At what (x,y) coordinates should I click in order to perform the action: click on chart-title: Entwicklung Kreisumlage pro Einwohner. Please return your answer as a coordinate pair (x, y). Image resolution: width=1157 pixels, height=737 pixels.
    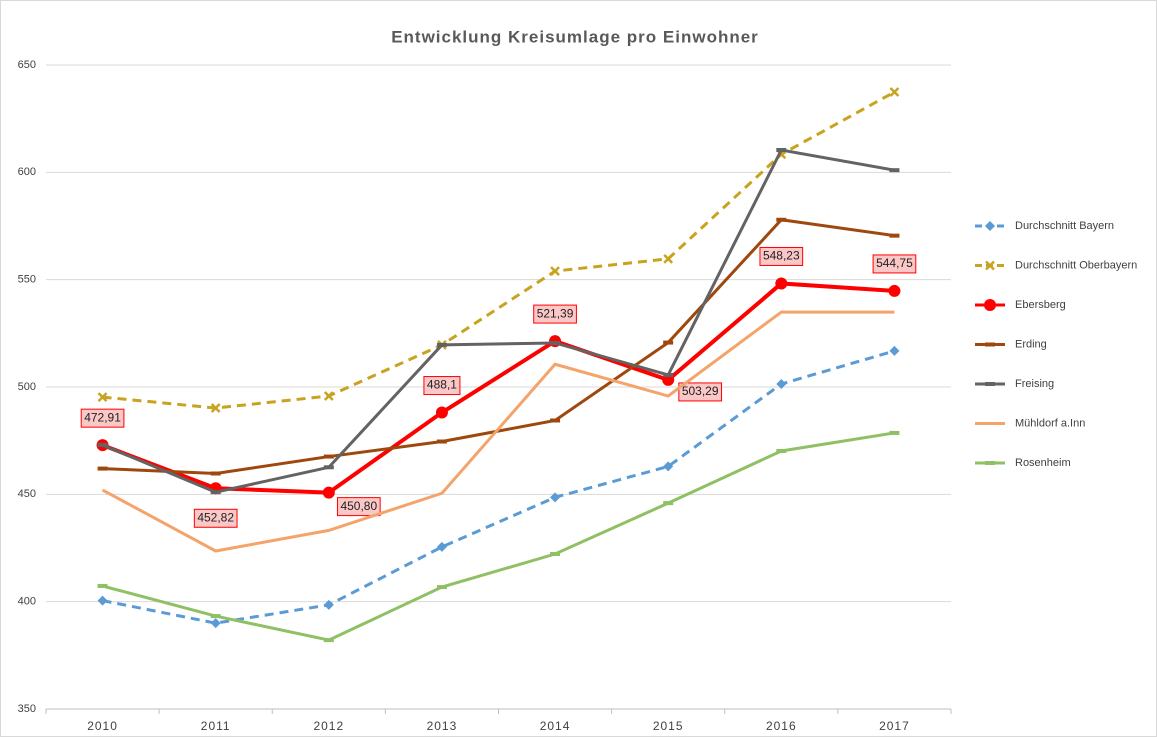
    Looking at the image, I should click on (575, 36).